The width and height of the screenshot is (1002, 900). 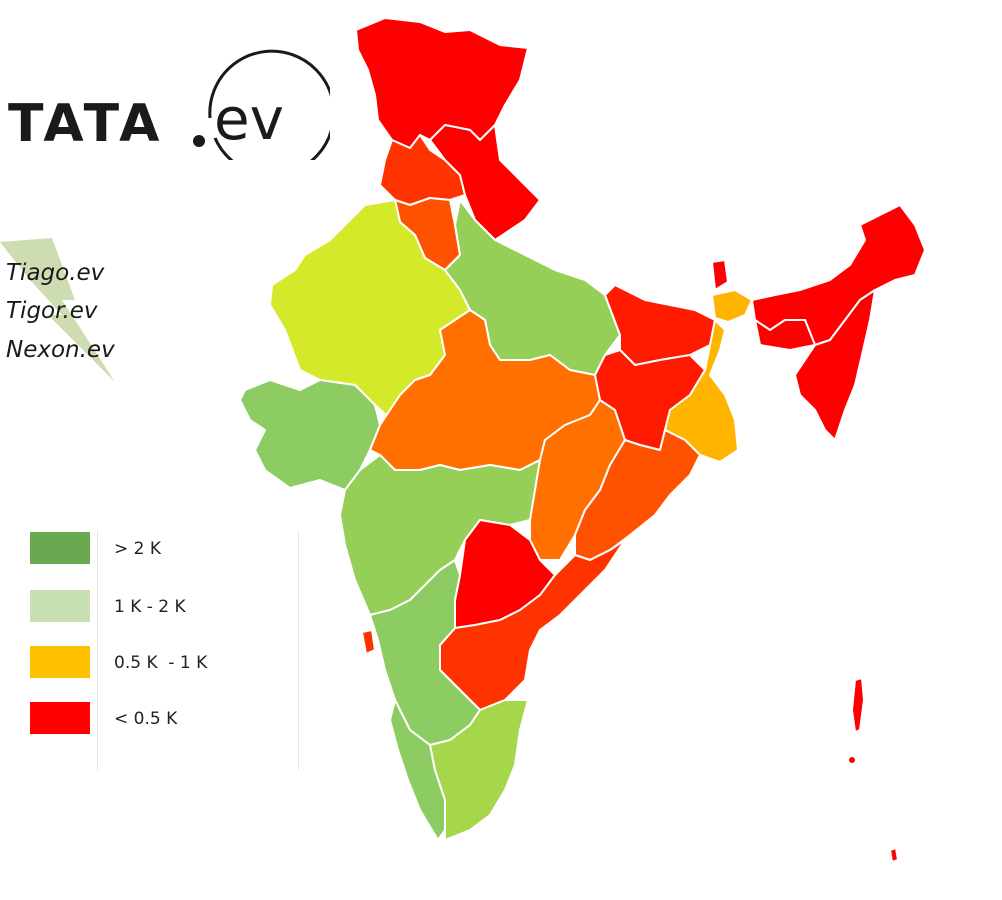 I want to click on legend-label: < 0.5 K, so click(x=146, y=719).